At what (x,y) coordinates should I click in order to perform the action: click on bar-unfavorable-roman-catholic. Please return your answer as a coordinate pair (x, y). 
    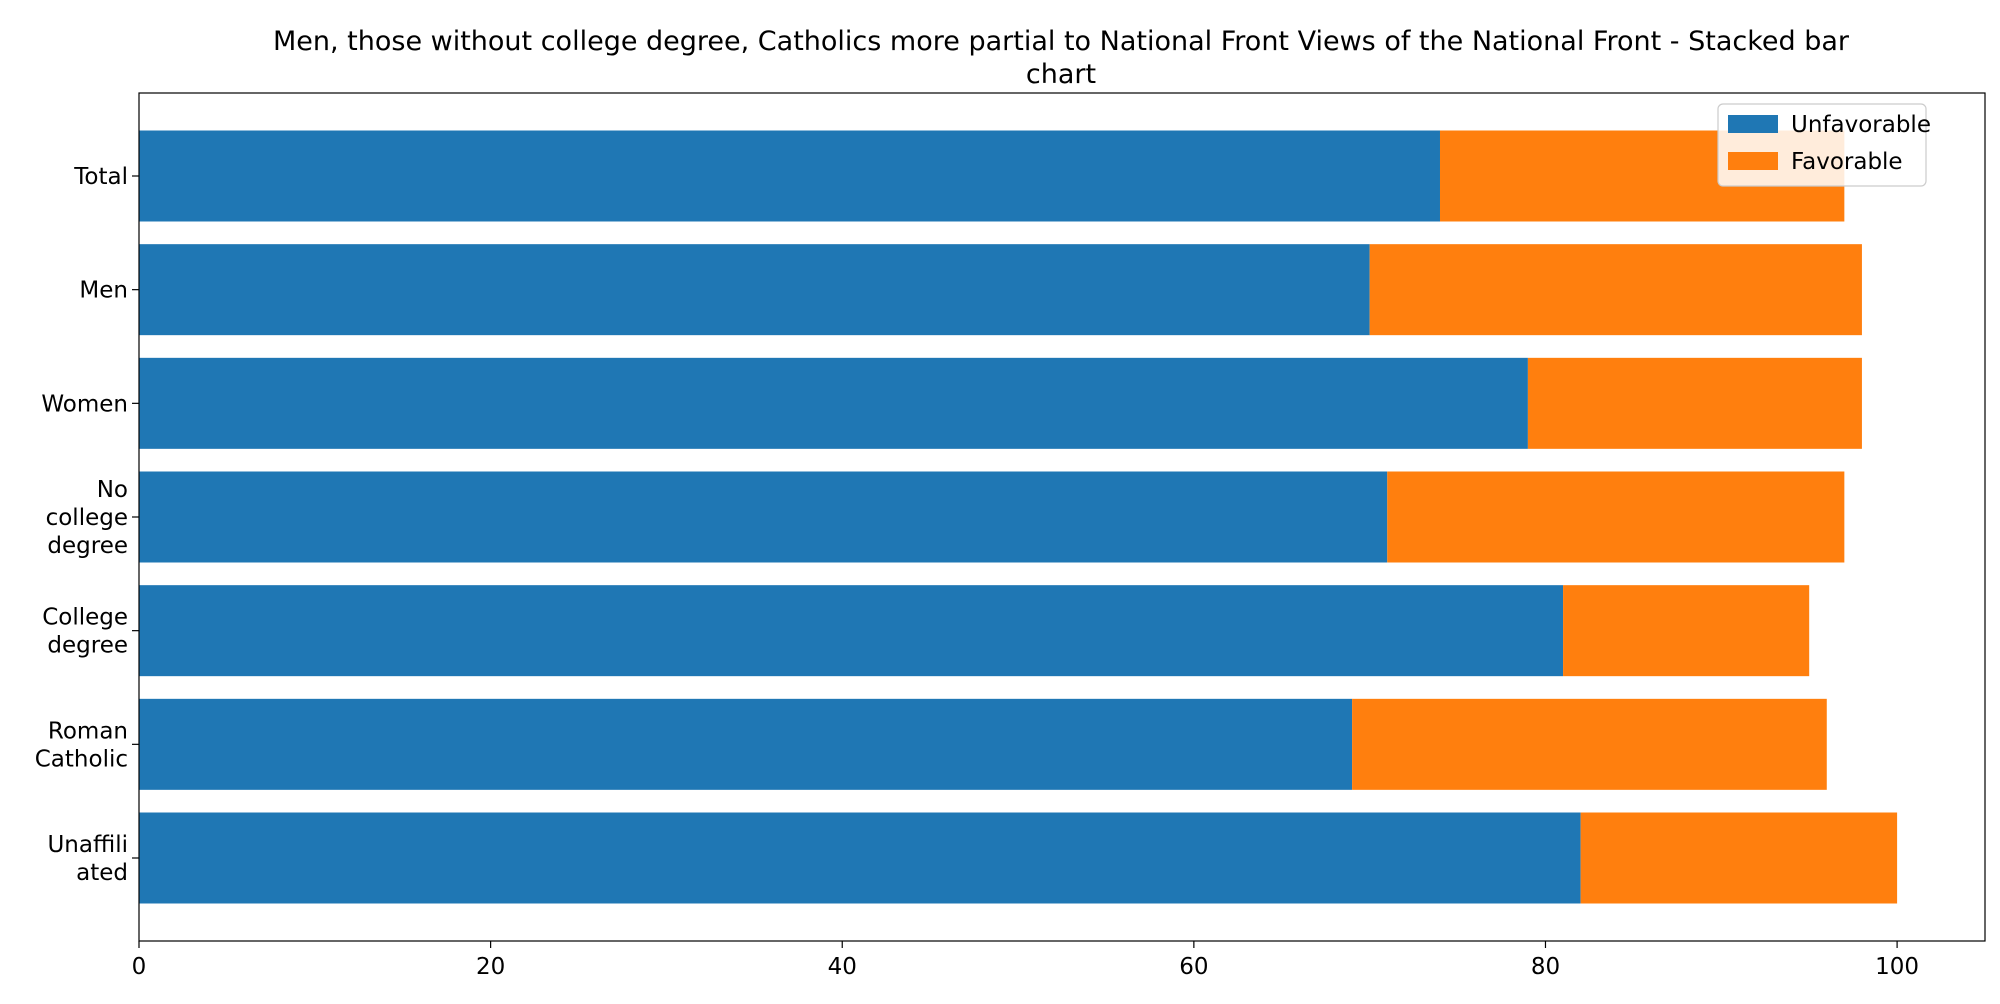
    Looking at the image, I should click on (745, 744).